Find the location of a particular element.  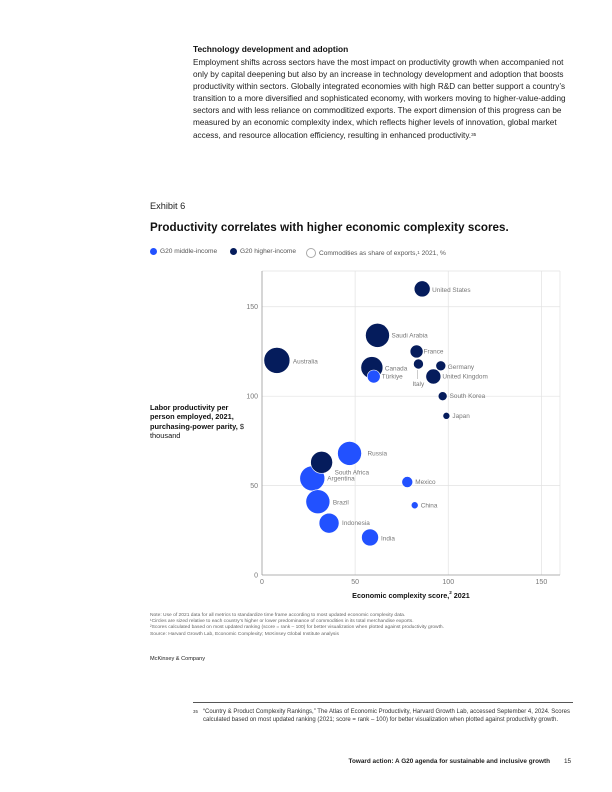

point-label: Mexico is located at coordinates (425, 482).